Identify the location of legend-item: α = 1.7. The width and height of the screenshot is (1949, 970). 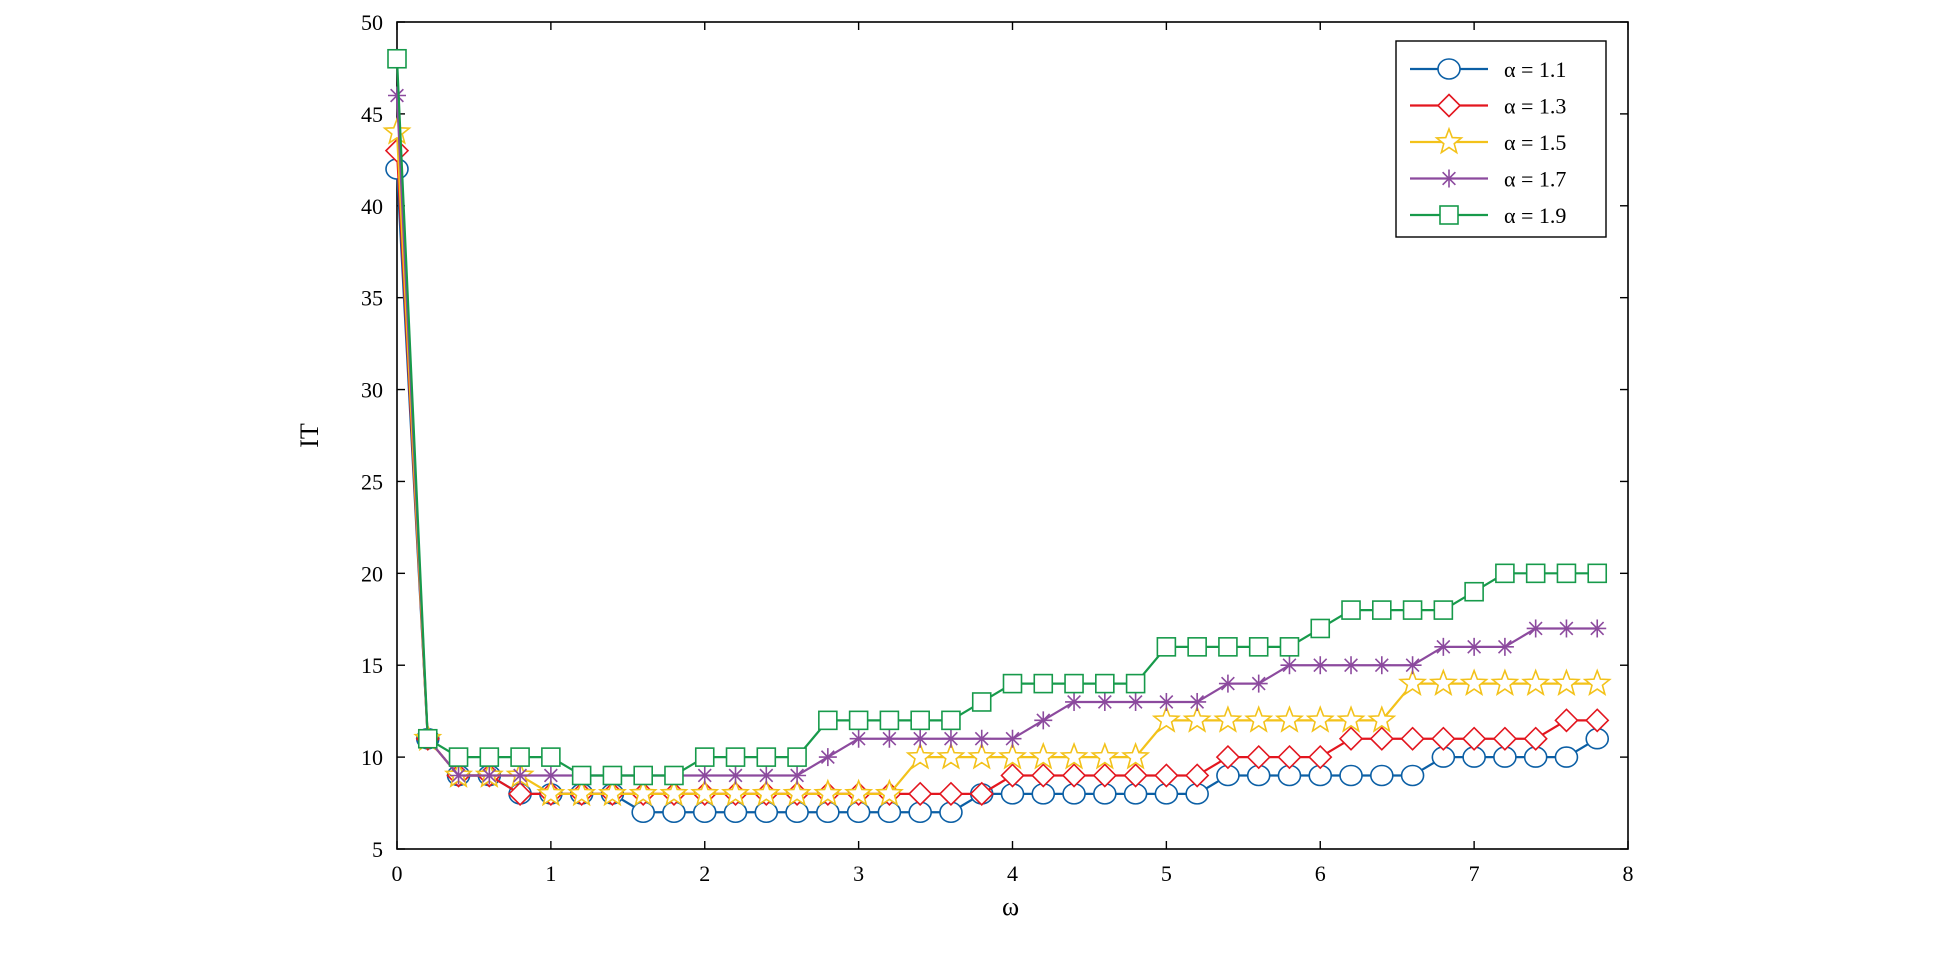
(1488, 179).